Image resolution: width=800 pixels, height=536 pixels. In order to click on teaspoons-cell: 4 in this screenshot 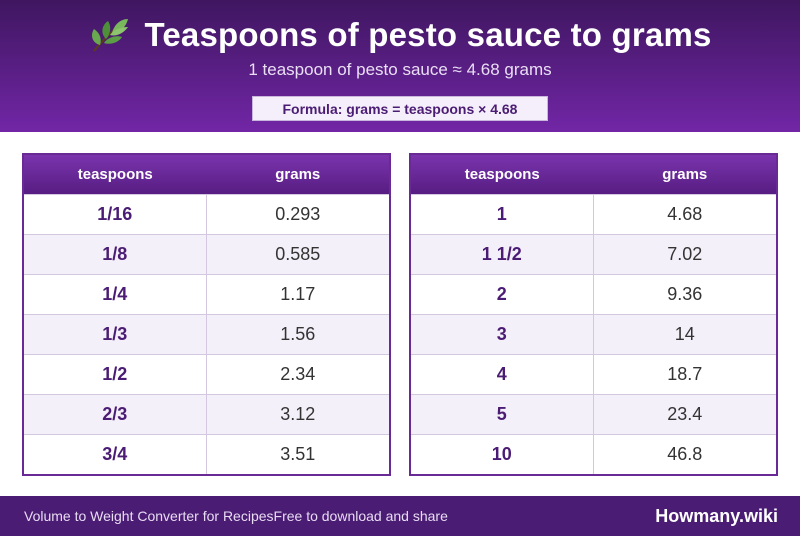, I will do `click(502, 374)`.